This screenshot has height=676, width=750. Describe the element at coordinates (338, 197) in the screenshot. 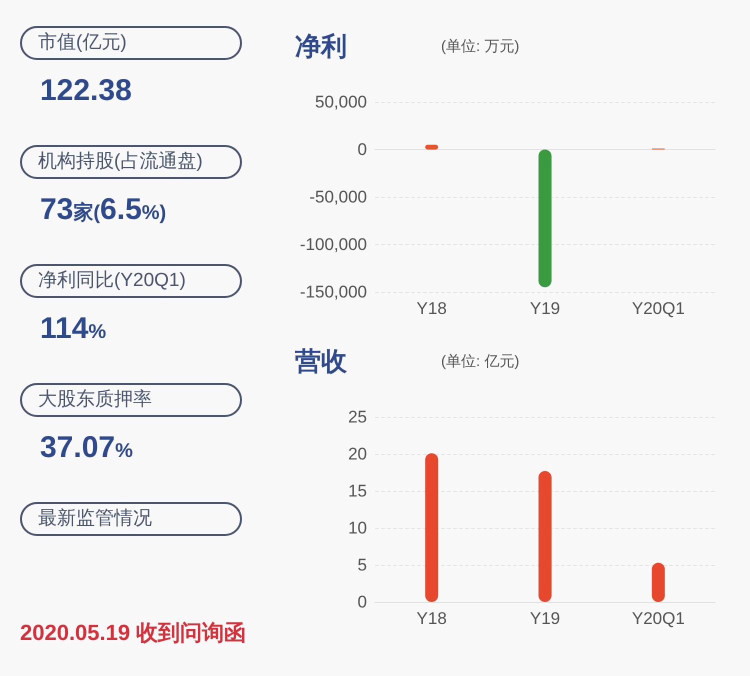

I see `y-tick-label: -50,000` at that location.